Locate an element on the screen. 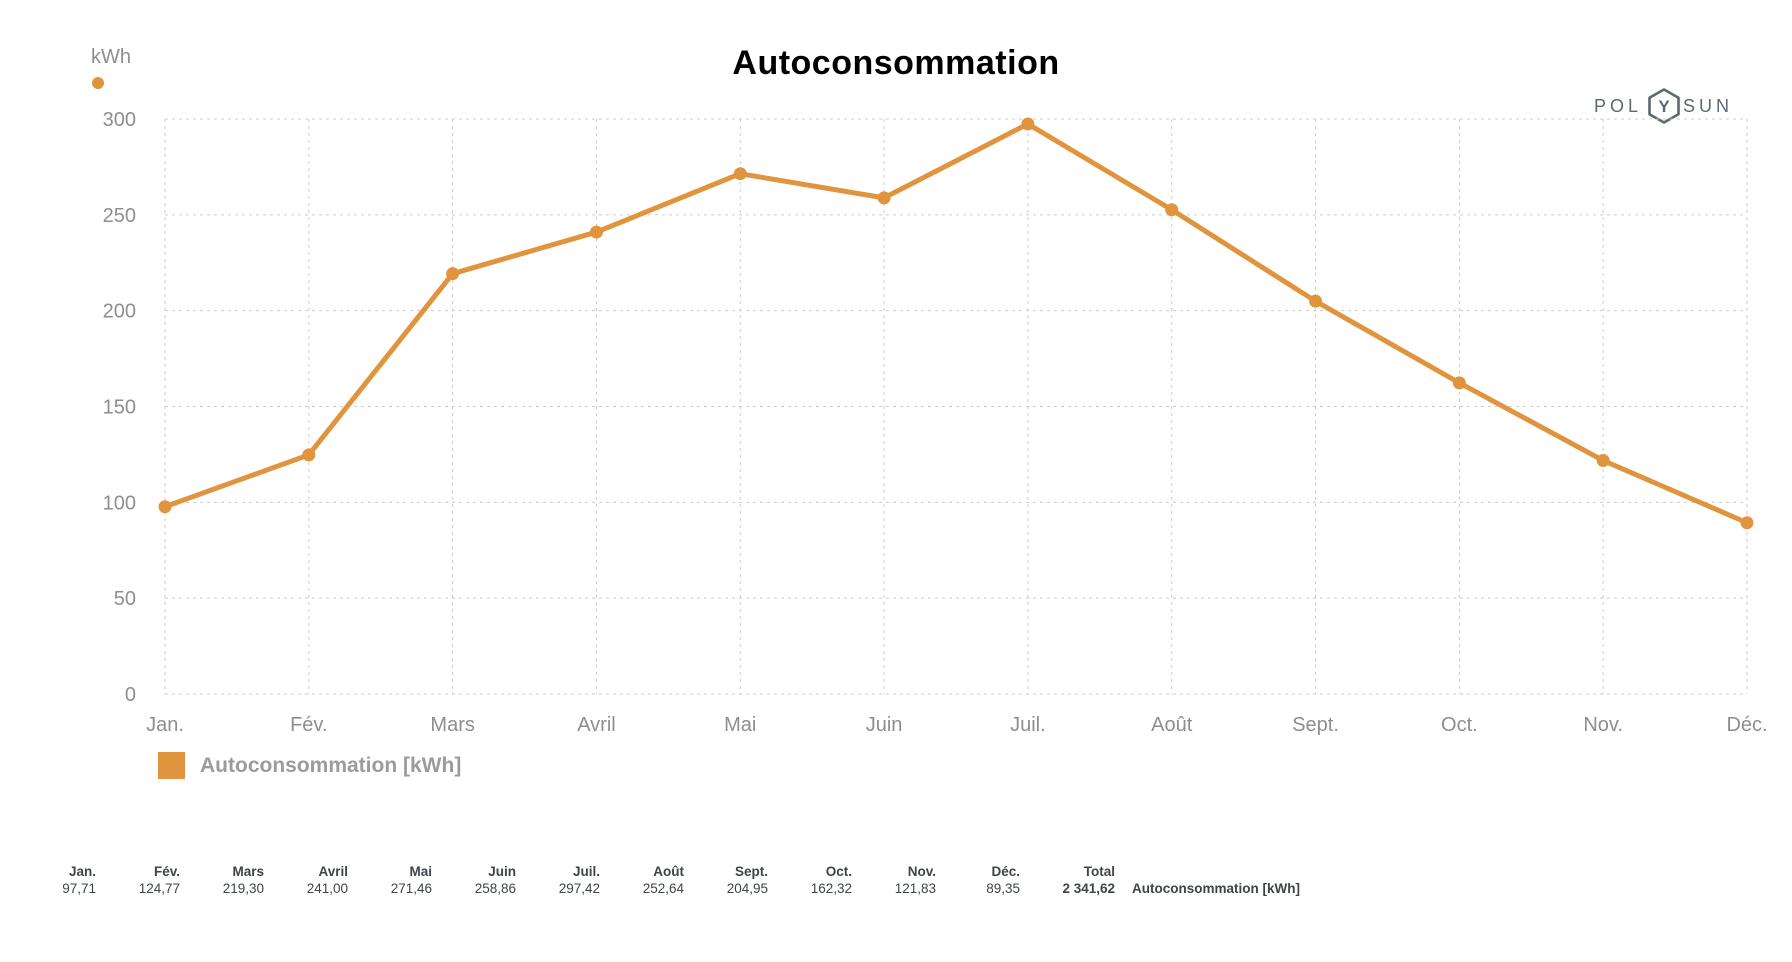 The height and width of the screenshot is (962, 1792). table-row-label: Autoconsommation [kWh] is located at coordinates (1216, 888).